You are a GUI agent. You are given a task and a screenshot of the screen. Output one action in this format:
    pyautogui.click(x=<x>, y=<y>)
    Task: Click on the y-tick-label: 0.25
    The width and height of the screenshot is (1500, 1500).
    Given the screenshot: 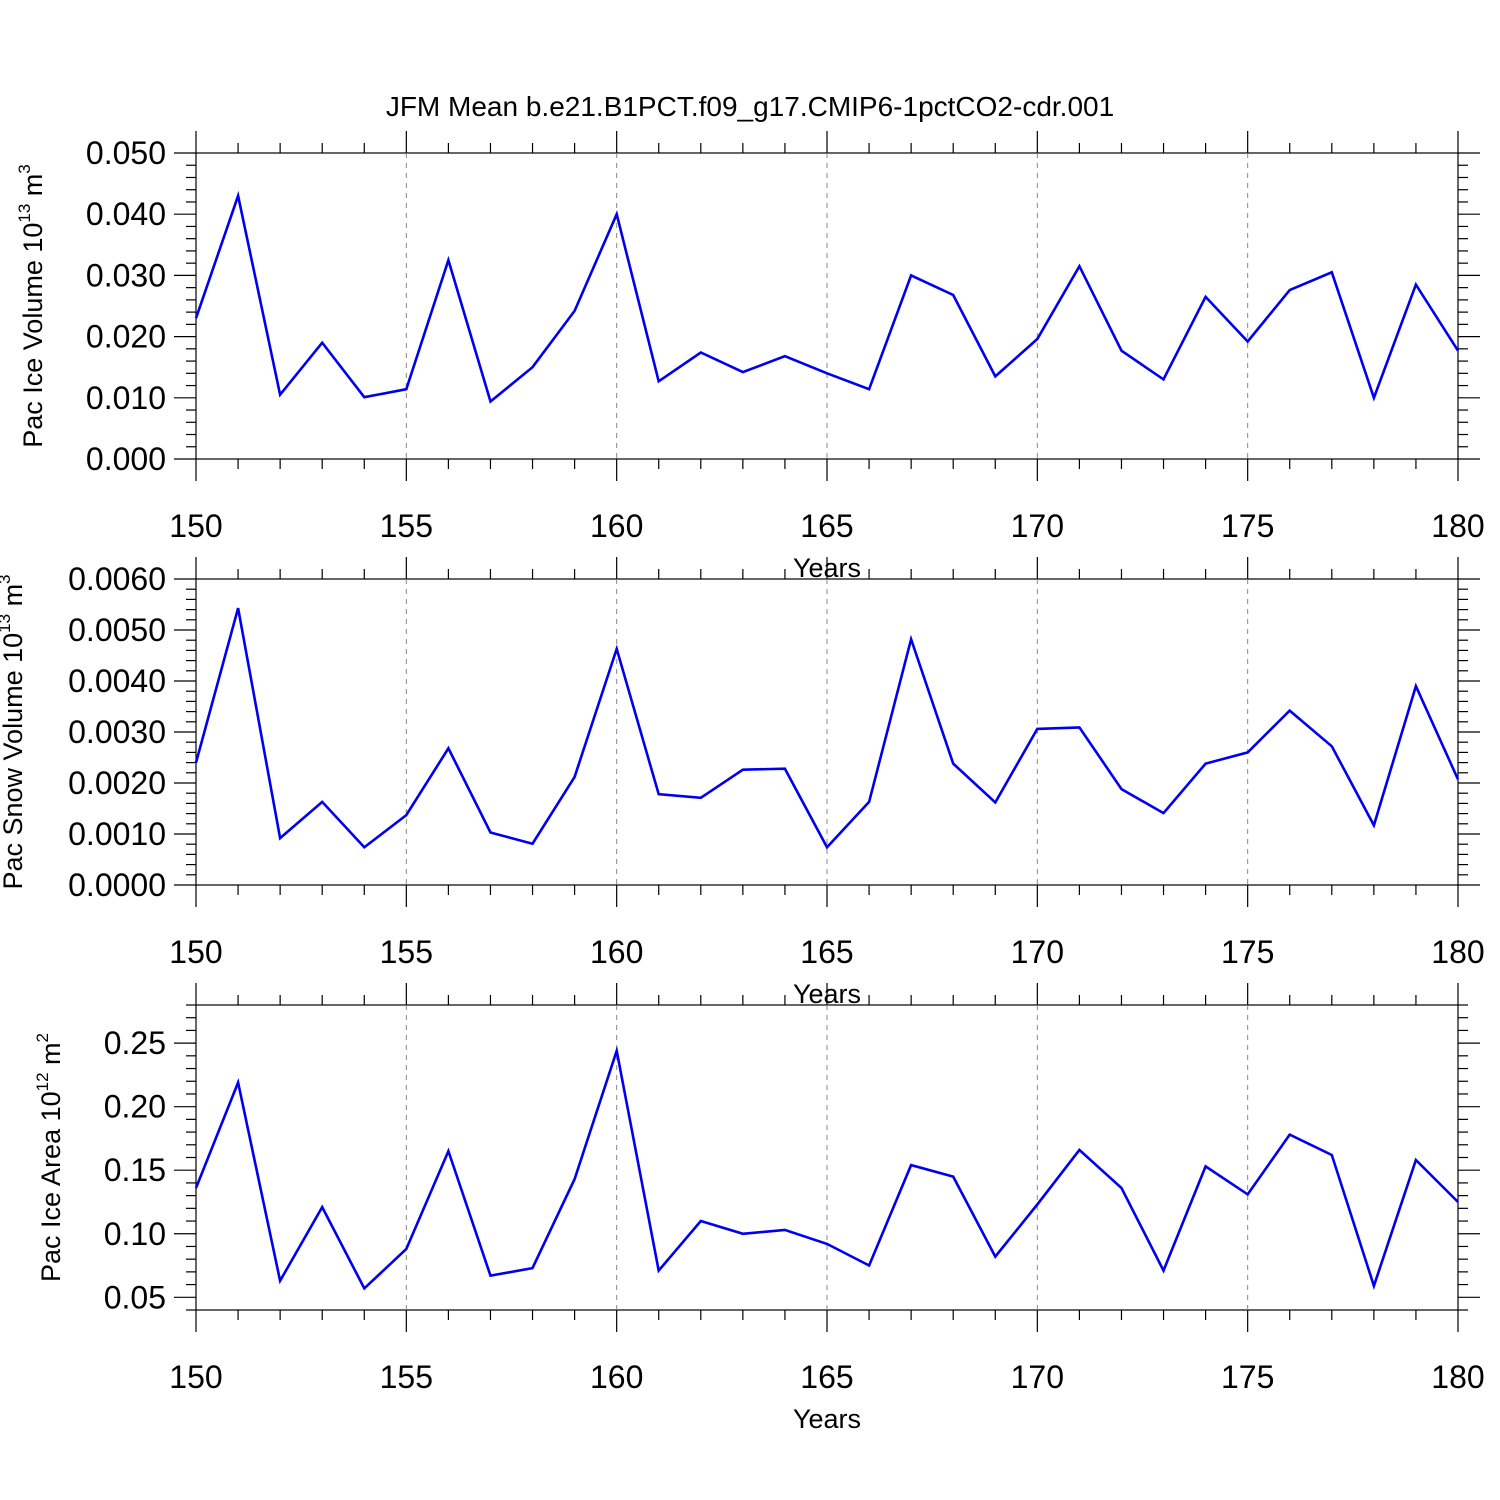 What is the action you would take?
    pyautogui.click(x=135, y=1043)
    